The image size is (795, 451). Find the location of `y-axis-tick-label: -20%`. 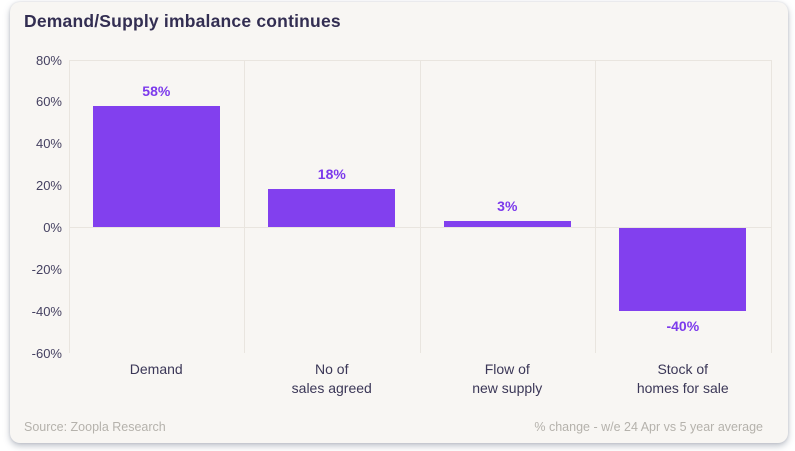

y-axis-tick-label: -20% is located at coordinates (46, 269).